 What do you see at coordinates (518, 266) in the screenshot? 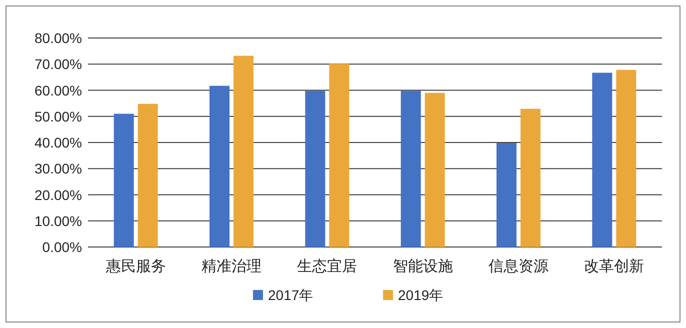
I see `x-tick-label: 信息资源` at bounding box center [518, 266].